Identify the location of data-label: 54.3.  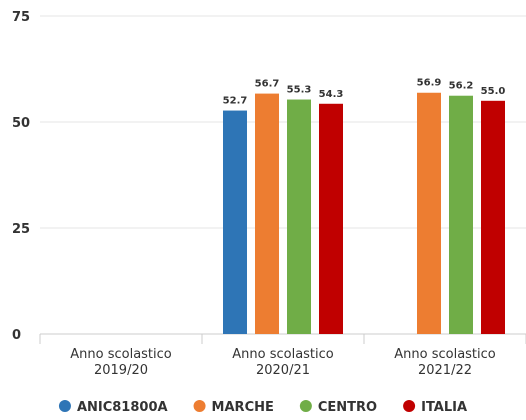
(331, 94).